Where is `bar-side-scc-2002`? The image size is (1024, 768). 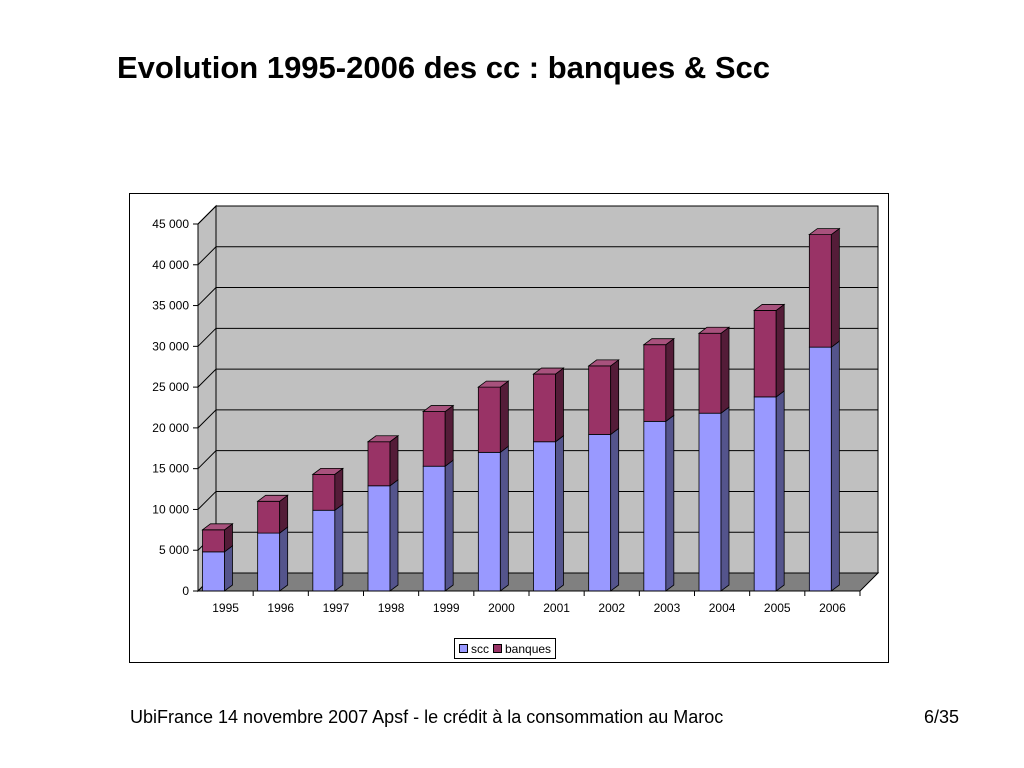 bar-side-scc-2002 is located at coordinates (615, 509).